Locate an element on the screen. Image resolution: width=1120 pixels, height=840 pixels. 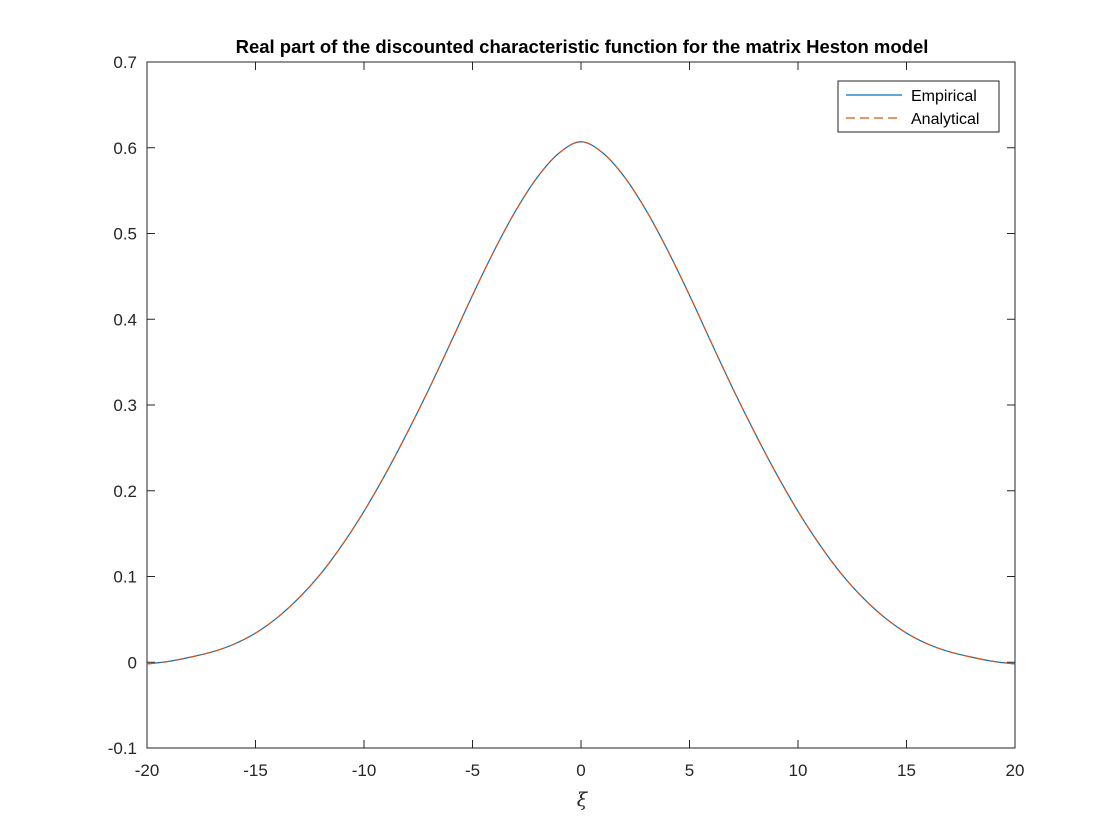
y-tick-label: -0.1 is located at coordinates (122, 748).